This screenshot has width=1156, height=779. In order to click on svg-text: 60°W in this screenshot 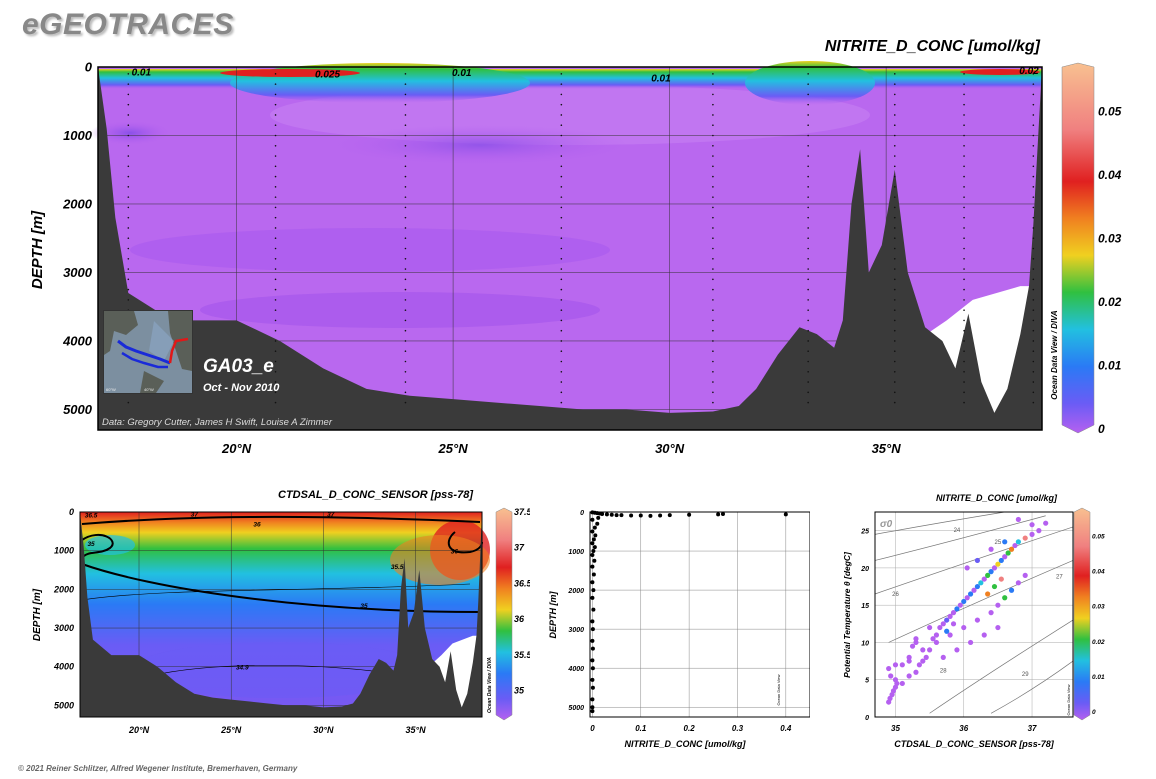, I will do `click(111, 389)`.